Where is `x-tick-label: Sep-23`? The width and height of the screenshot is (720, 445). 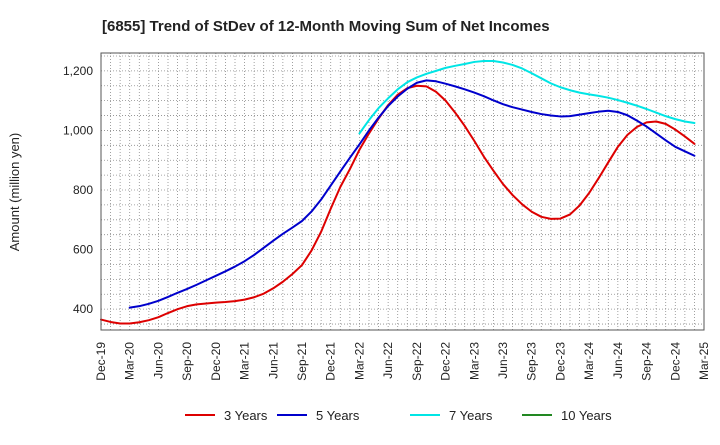 x-tick-label: Sep-23 is located at coordinates (532, 361).